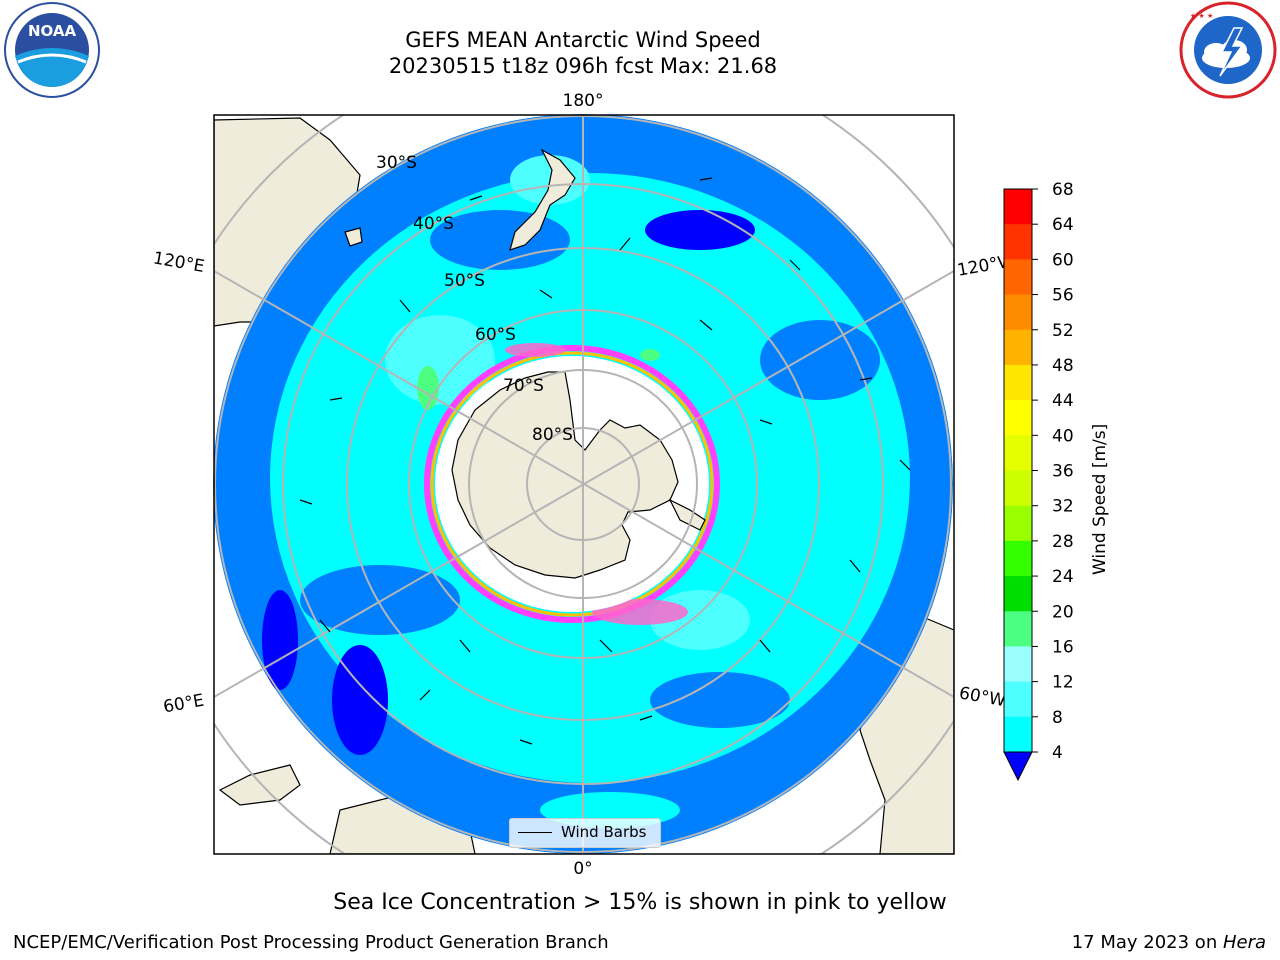 The image size is (1280, 960). Describe the element at coordinates (582, 869) in the screenshot. I see `lon-label-bottom: 0°` at that location.